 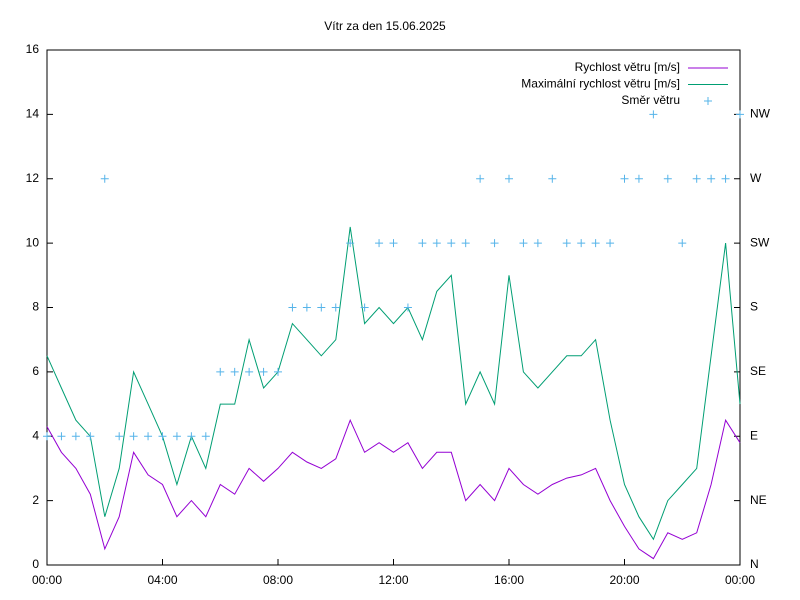 I want to click on y-tick-label: 8, so click(x=35, y=307).